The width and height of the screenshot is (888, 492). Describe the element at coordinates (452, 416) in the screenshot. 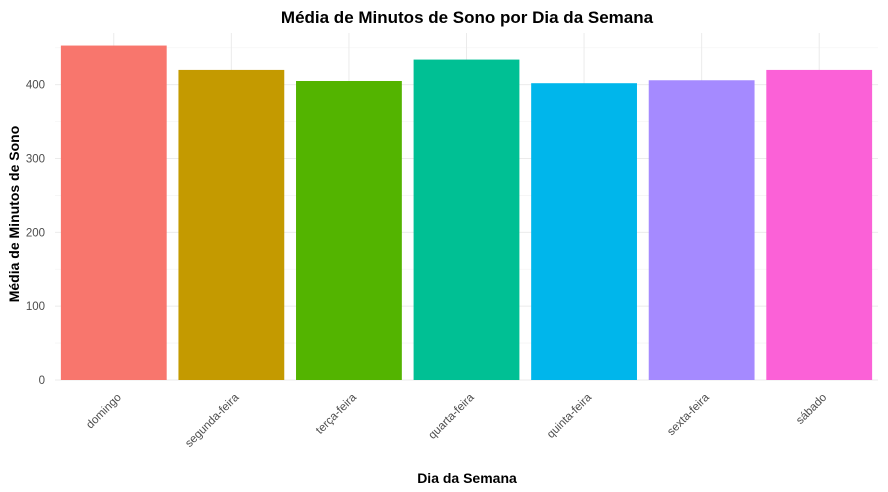

I see `x-tick-label: quarta-feira` at that location.